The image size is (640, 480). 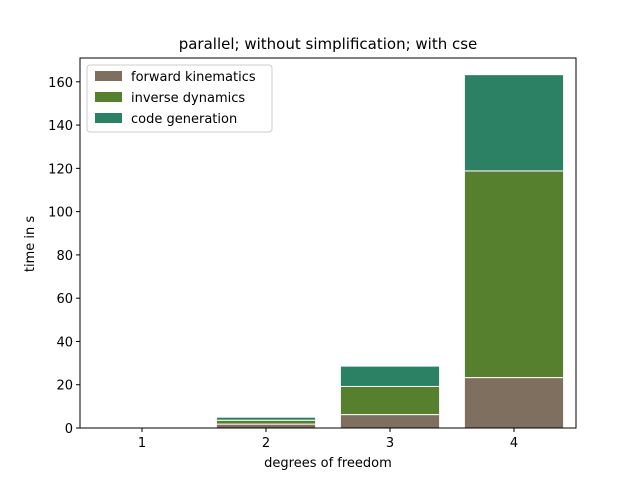 I want to click on x-axis-label: degrees of freedom, so click(x=328, y=463).